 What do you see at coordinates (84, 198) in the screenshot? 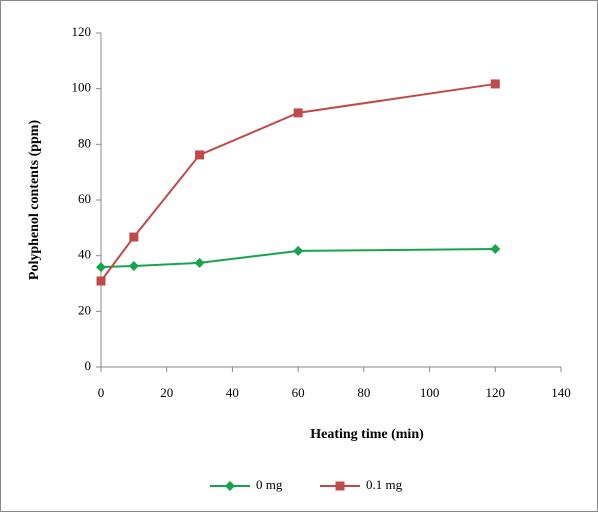
I see `y-tick-label: 60` at bounding box center [84, 198].